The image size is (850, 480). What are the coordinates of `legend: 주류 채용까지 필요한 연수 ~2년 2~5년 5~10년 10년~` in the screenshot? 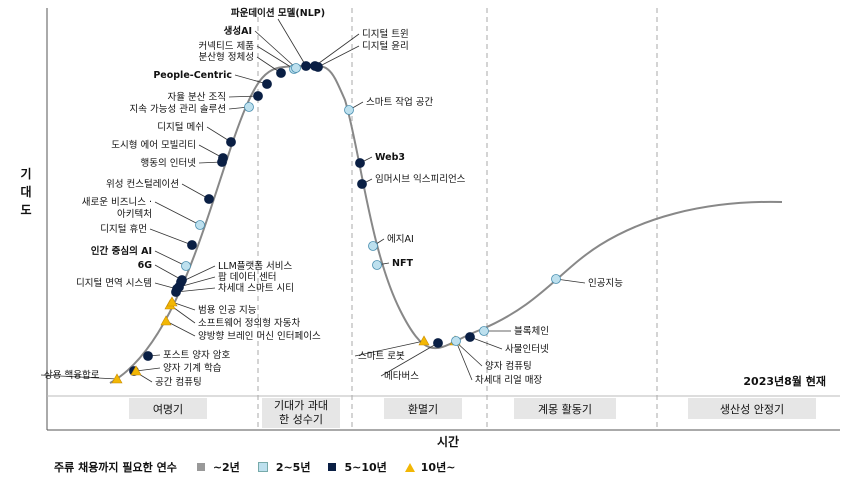 It's located at (263, 467).